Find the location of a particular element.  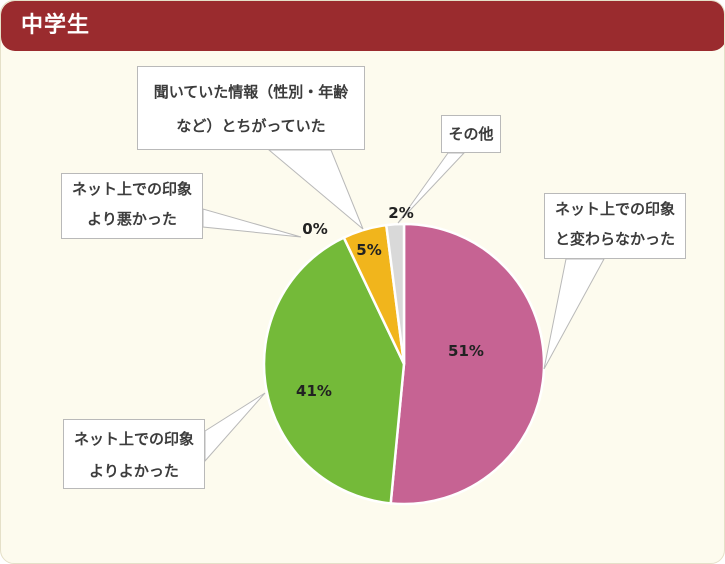

callout-other: その他 is located at coordinates (471, 134).